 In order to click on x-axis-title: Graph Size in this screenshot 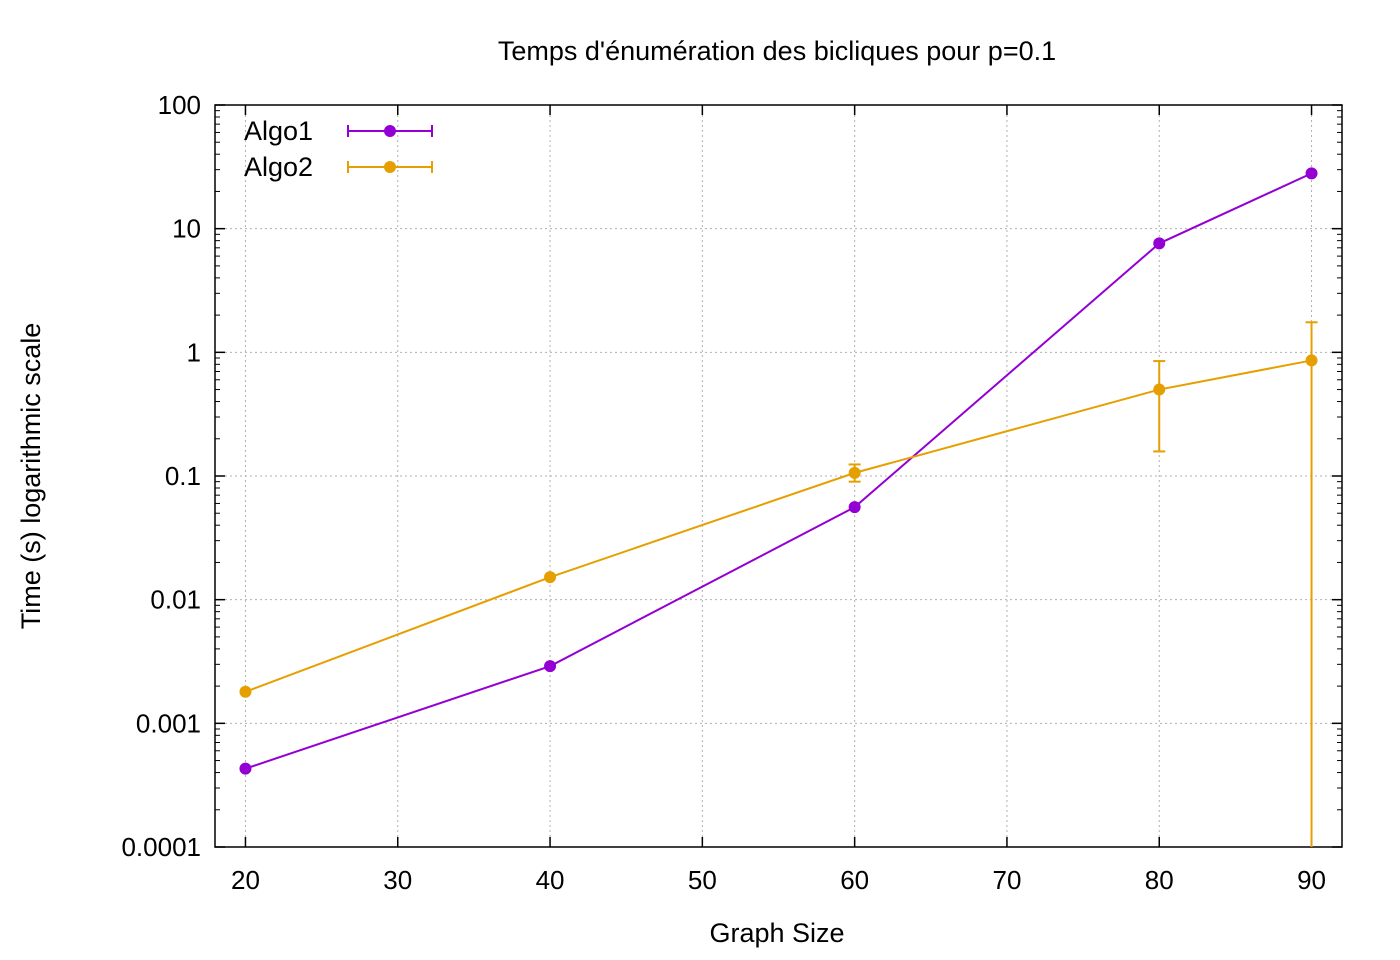, I will do `click(776, 933)`.